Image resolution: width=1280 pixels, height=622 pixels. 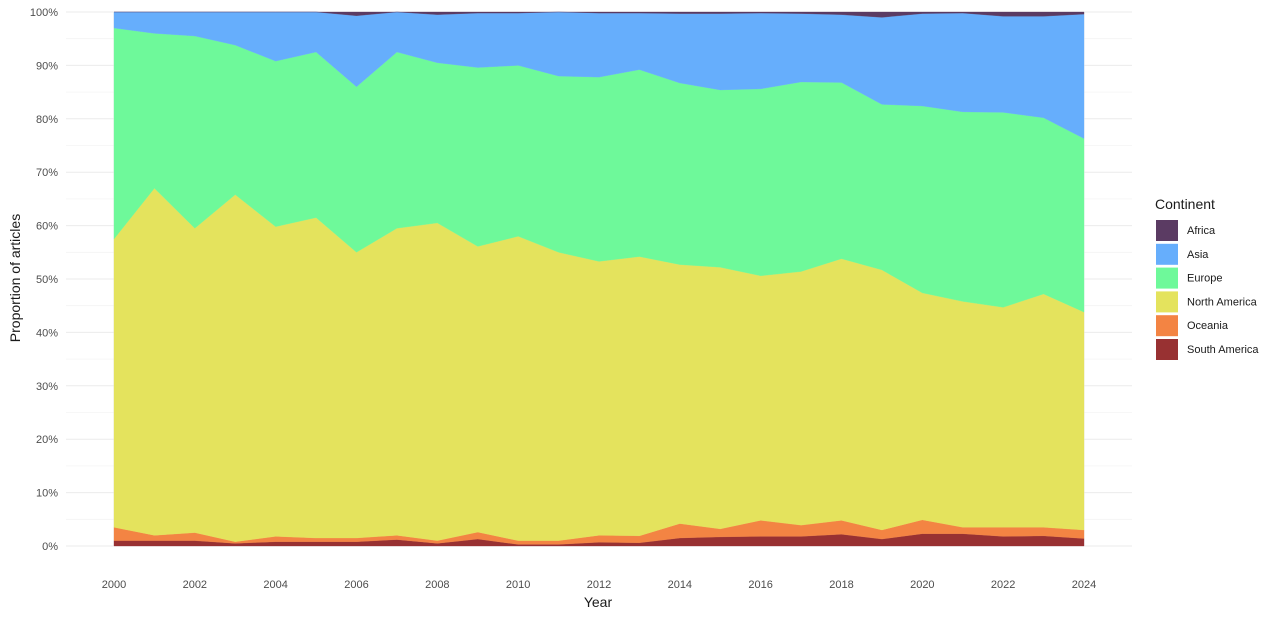 I want to click on x-tick-label: 2024, so click(x=1084, y=585).